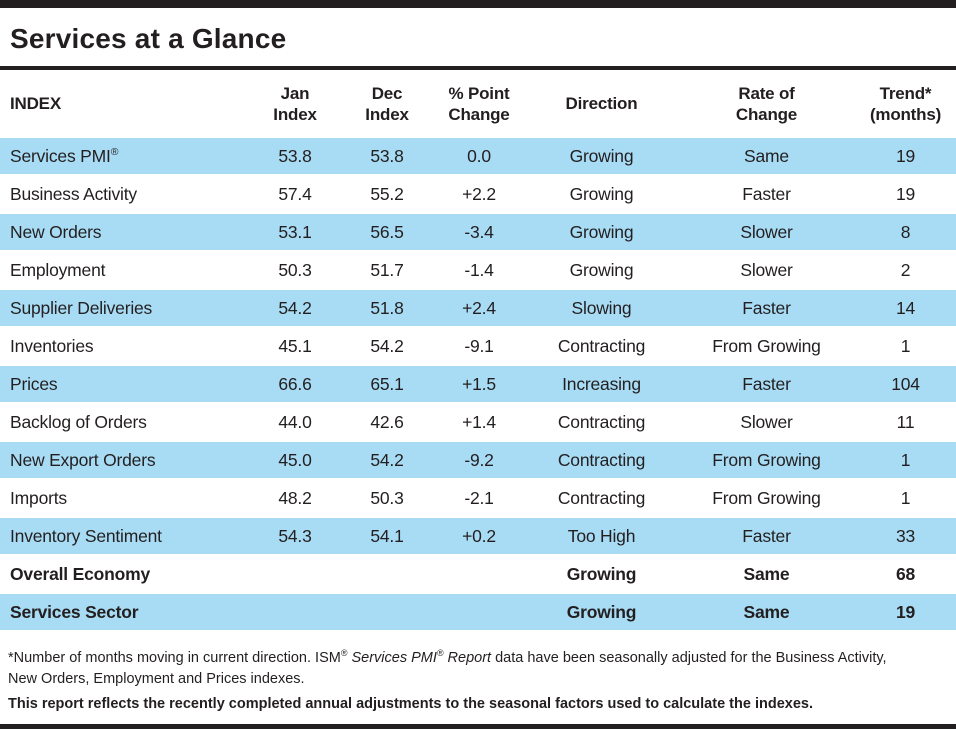 This screenshot has height=730, width=956. Describe the element at coordinates (86, 535) in the screenshot. I see `index-name: Inventory Sentiment` at that location.